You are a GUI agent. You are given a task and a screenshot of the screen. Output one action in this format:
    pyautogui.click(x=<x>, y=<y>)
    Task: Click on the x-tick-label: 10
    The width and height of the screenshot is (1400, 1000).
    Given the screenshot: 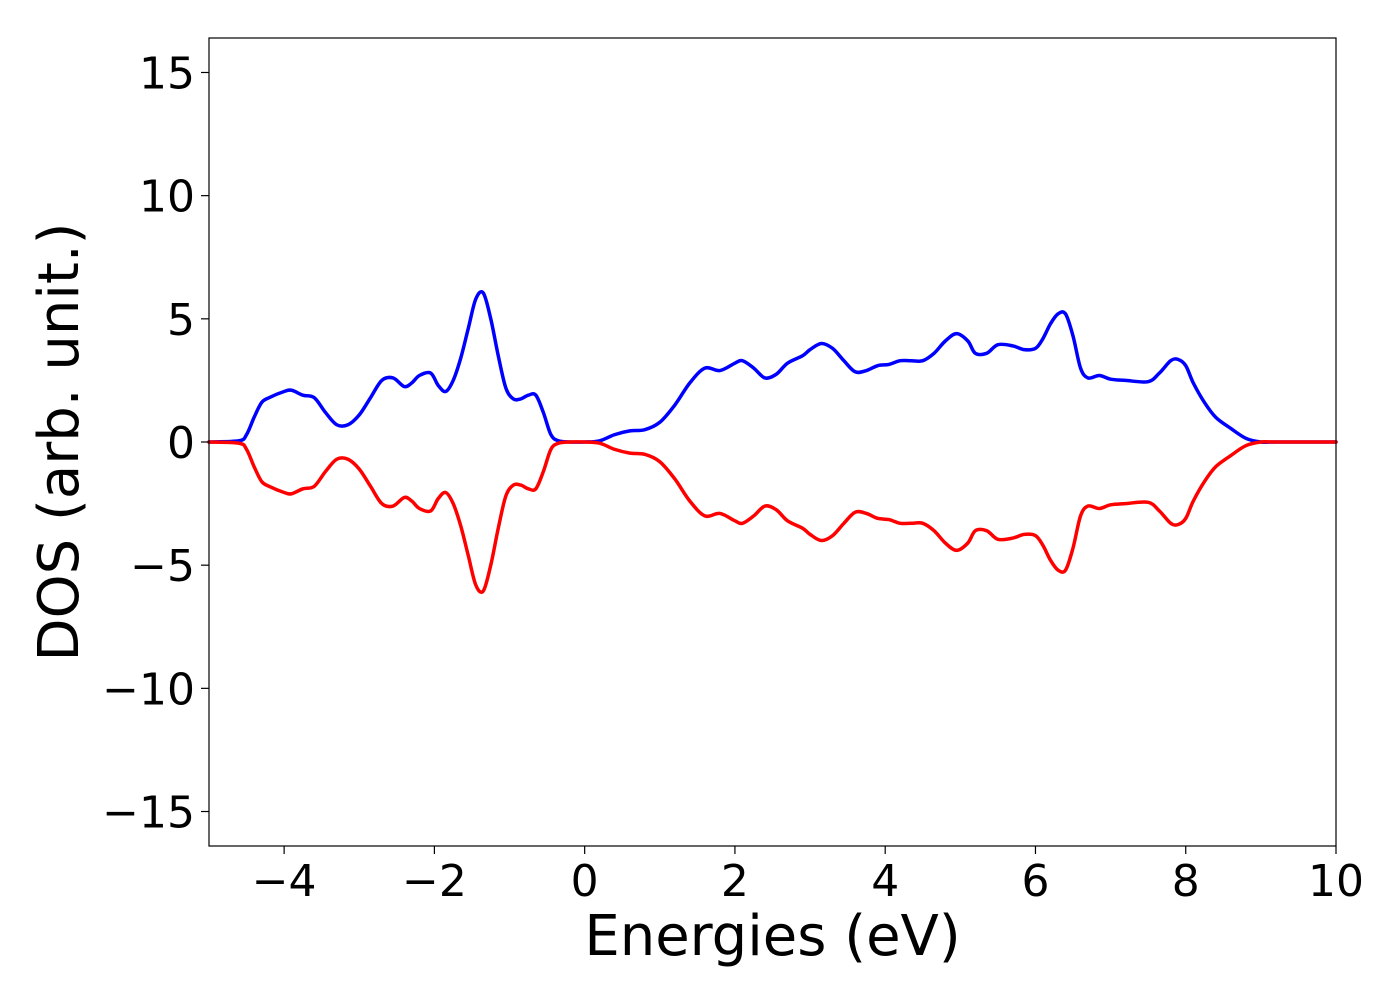 What is the action you would take?
    pyautogui.click(x=1336, y=881)
    